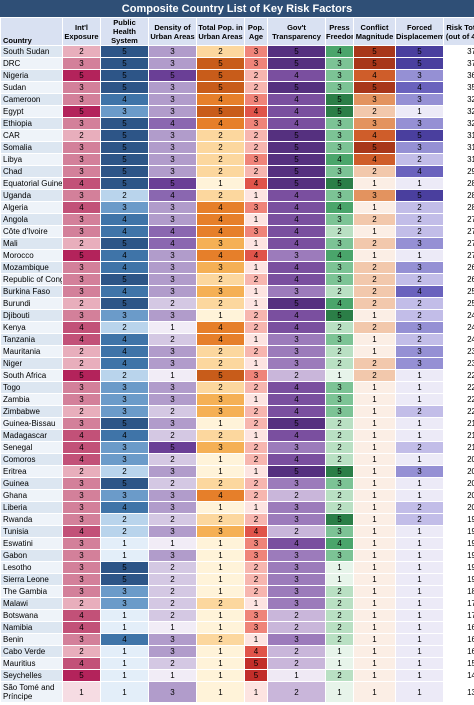  I want to click on table-row: Tanzania44241331224, so click(237, 339).